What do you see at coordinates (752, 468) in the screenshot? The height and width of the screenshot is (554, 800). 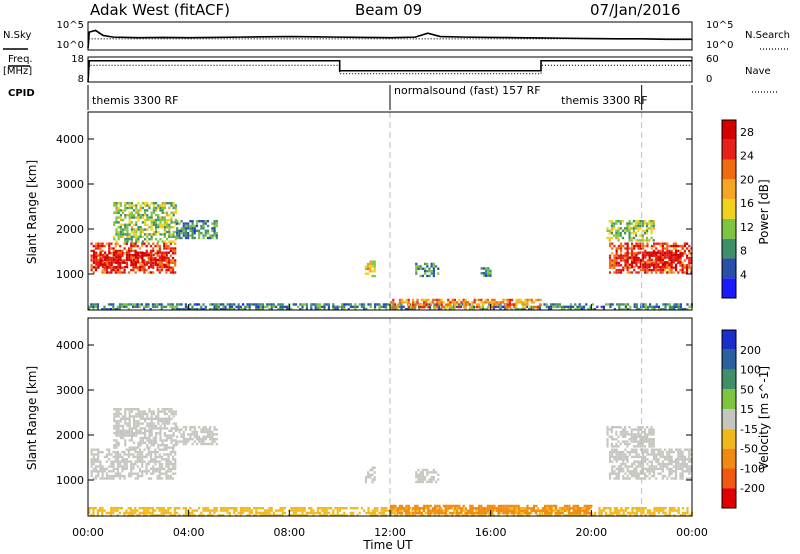 I see `velocity-colorbar-tick-6: -100` at bounding box center [752, 468].